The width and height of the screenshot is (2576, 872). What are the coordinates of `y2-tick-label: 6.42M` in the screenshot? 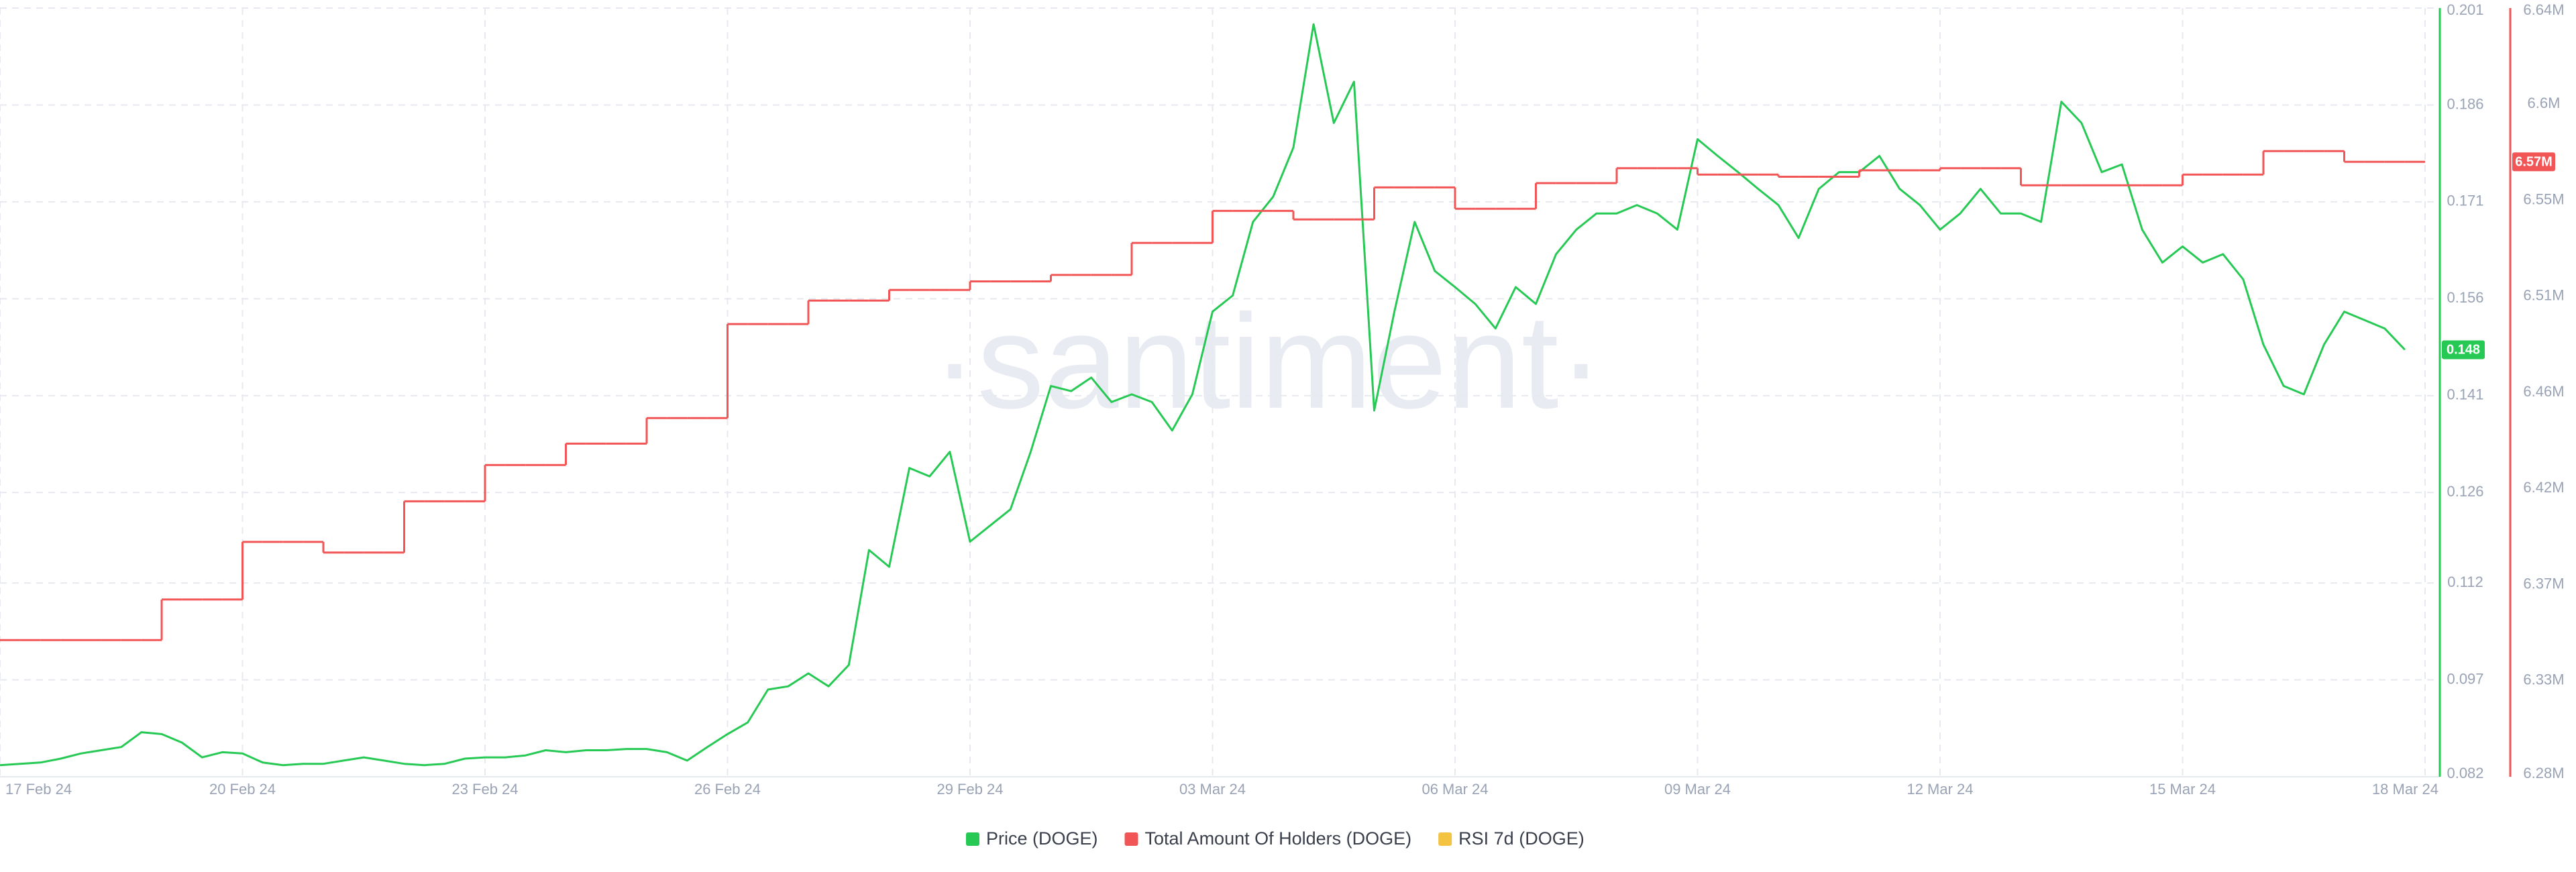 It's located at (2543, 488).